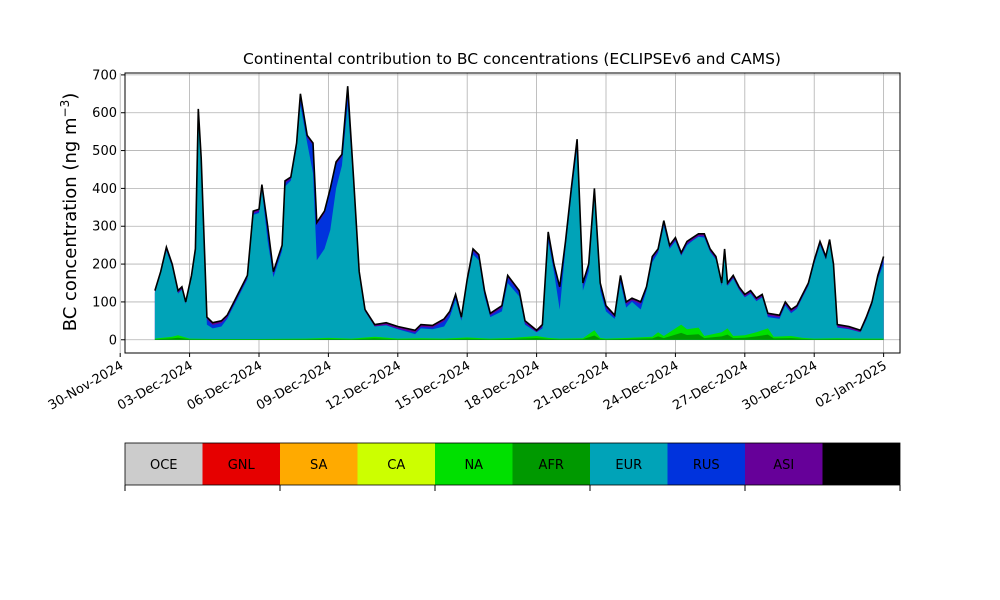 This screenshot has height=600, width=1000. I want to click on legend-swatch-oce, so click(164, 464).